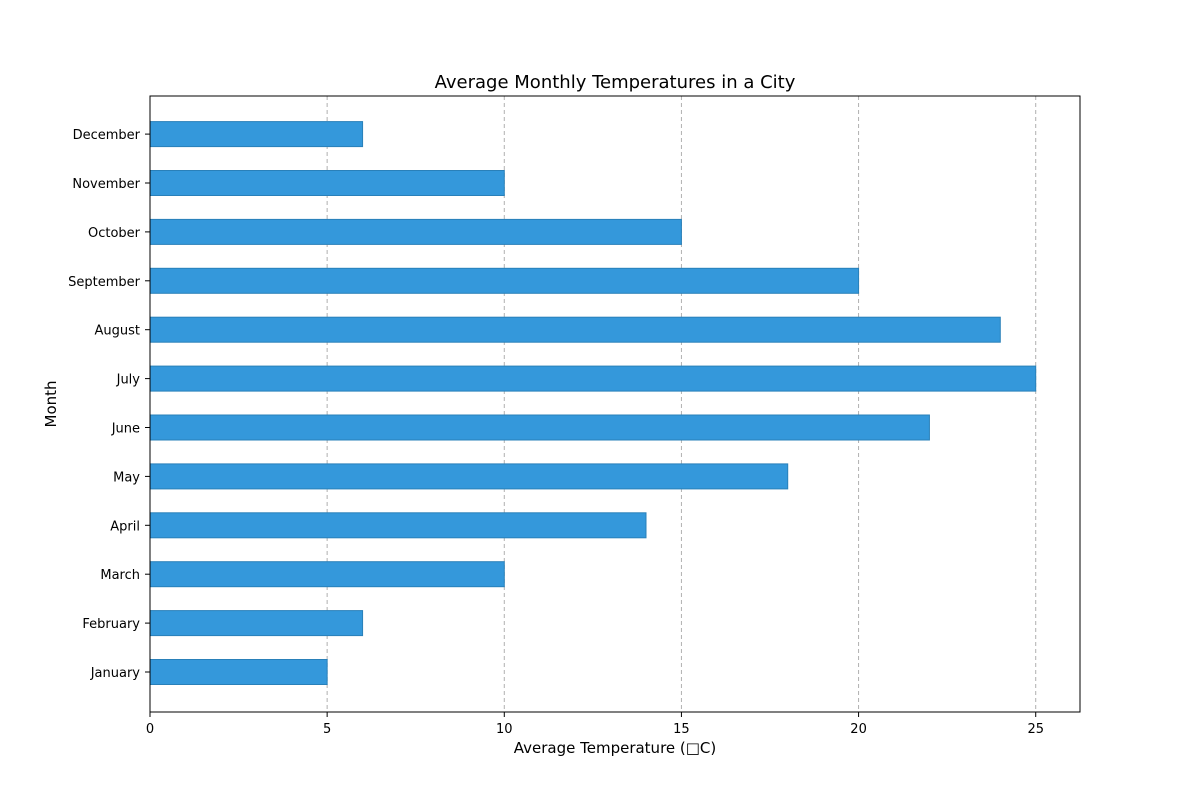  Describe the element at coordinates (128, 380) in the screenshot. I see `y-tick-label: July` at that location.